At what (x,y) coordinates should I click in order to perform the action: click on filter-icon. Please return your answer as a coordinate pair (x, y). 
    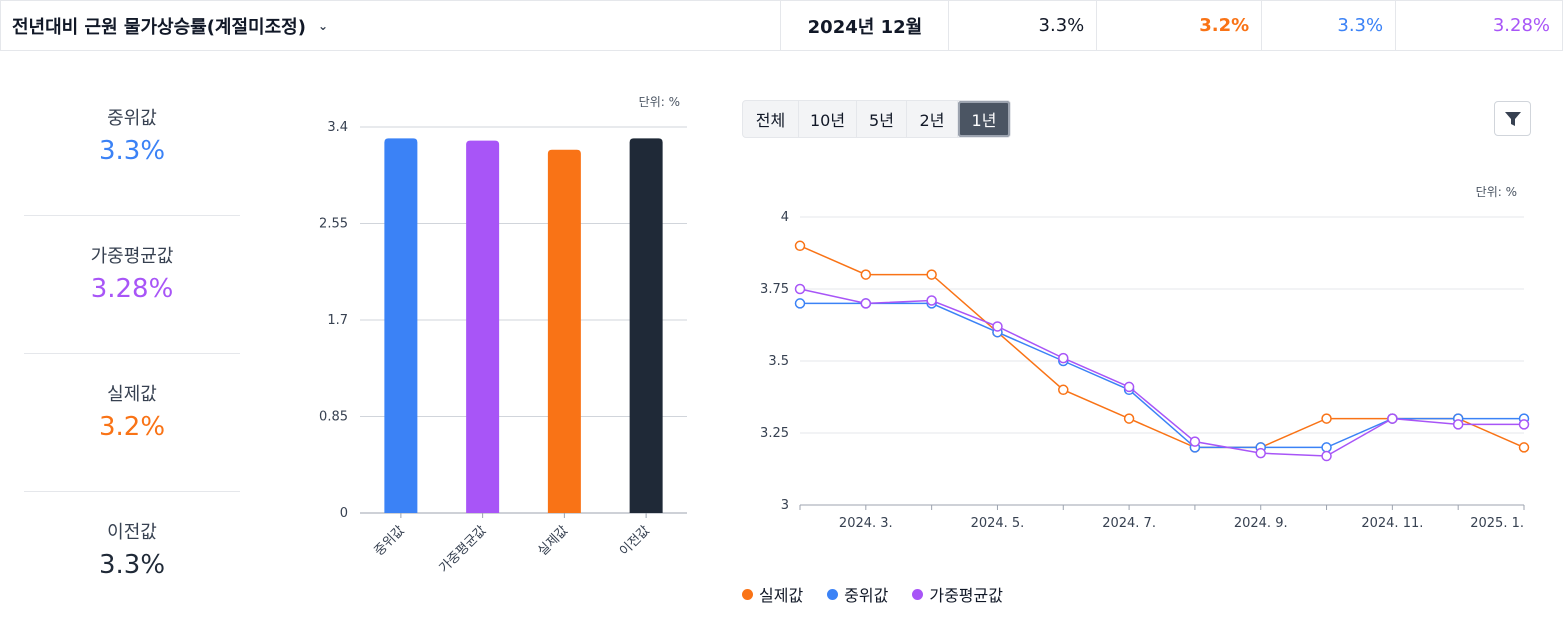
    Looking at the image, I should click on (1512, 118).